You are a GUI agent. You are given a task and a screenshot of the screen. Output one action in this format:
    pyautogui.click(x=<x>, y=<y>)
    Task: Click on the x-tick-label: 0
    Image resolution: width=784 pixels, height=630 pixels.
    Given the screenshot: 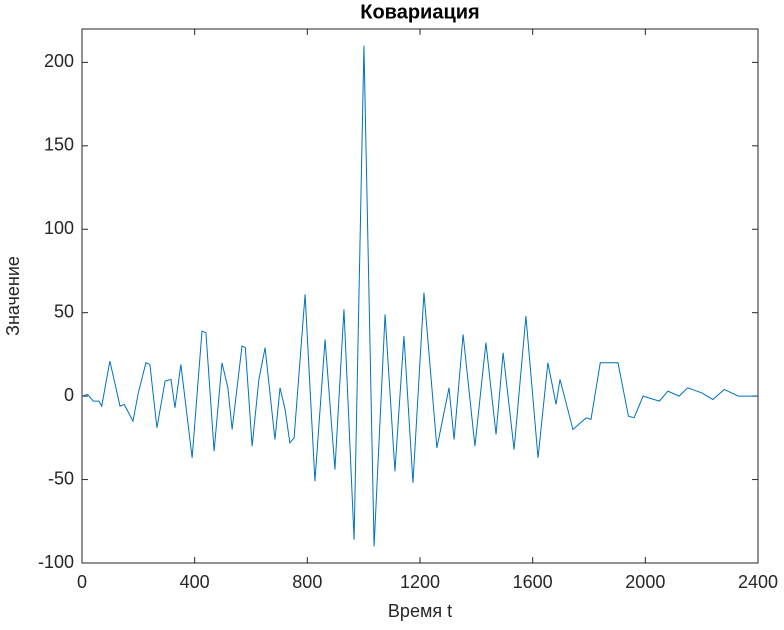 What is the action you would take?
    pyautogui.click(x=82, y=582)
    